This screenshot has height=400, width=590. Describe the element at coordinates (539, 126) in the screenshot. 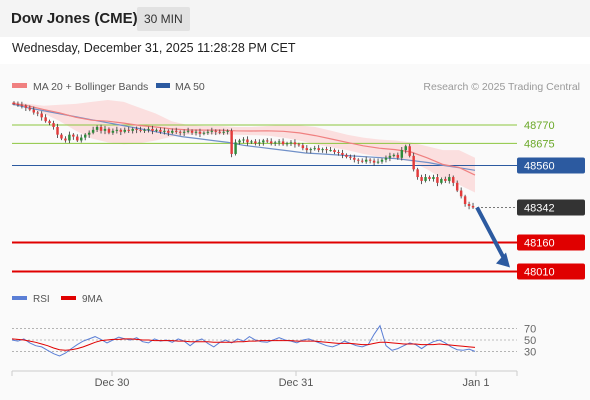

I see `resistance-label: 48770` at that location.